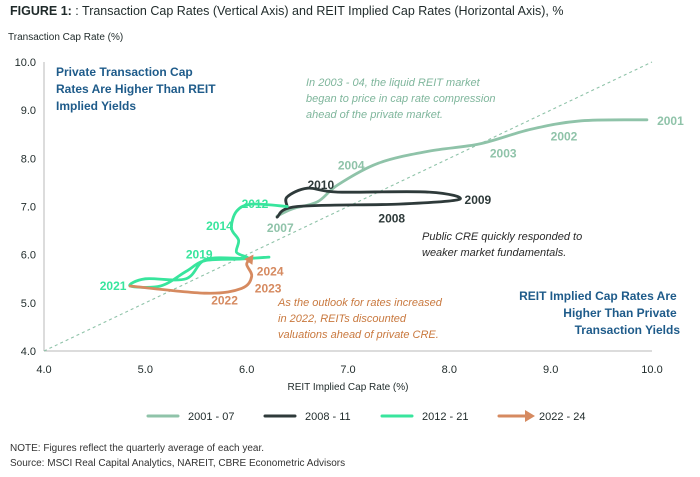 The height and width of the screenshot is (477, 700). Describe the element at coordinates (25, 63) in the screenshot. I see `y-tick-label: 10.0` at that location.